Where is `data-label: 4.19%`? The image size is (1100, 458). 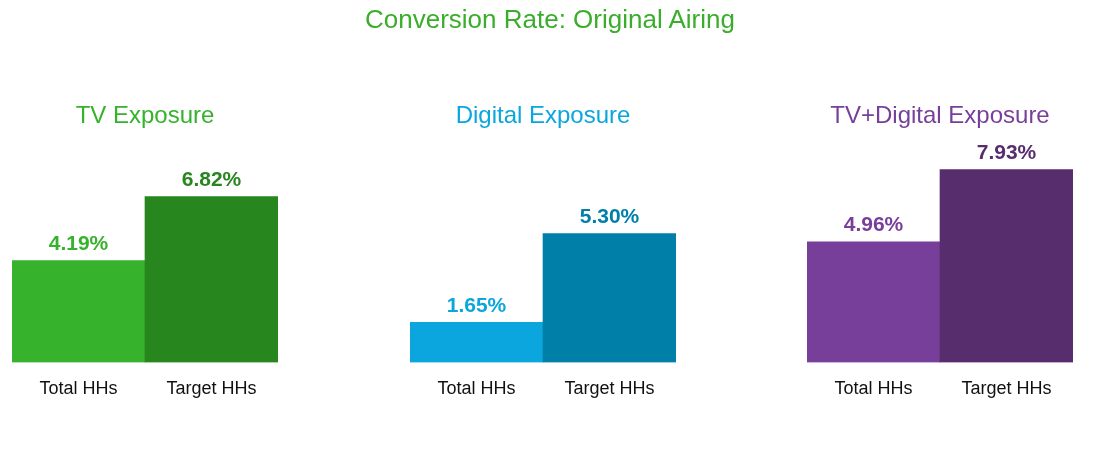
data-label: 4.19% is located at coordinates (78, 242).